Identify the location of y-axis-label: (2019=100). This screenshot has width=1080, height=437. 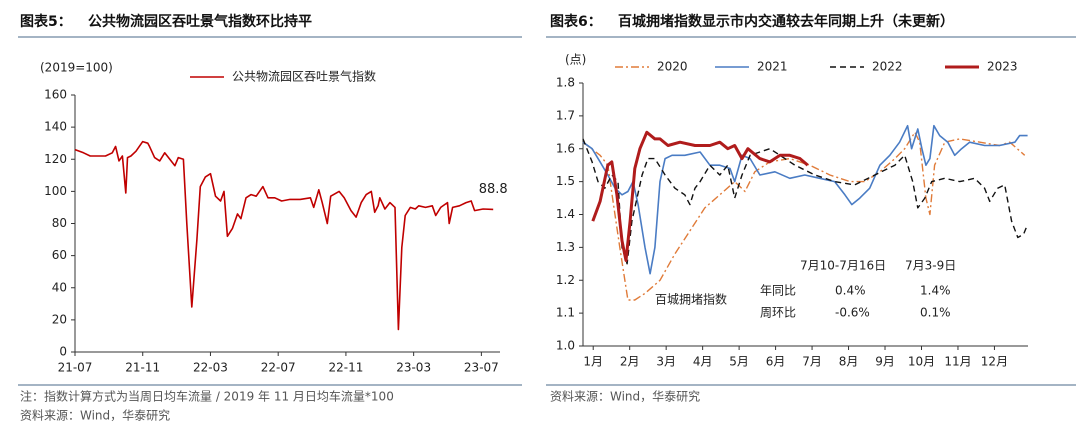
(76, 68).